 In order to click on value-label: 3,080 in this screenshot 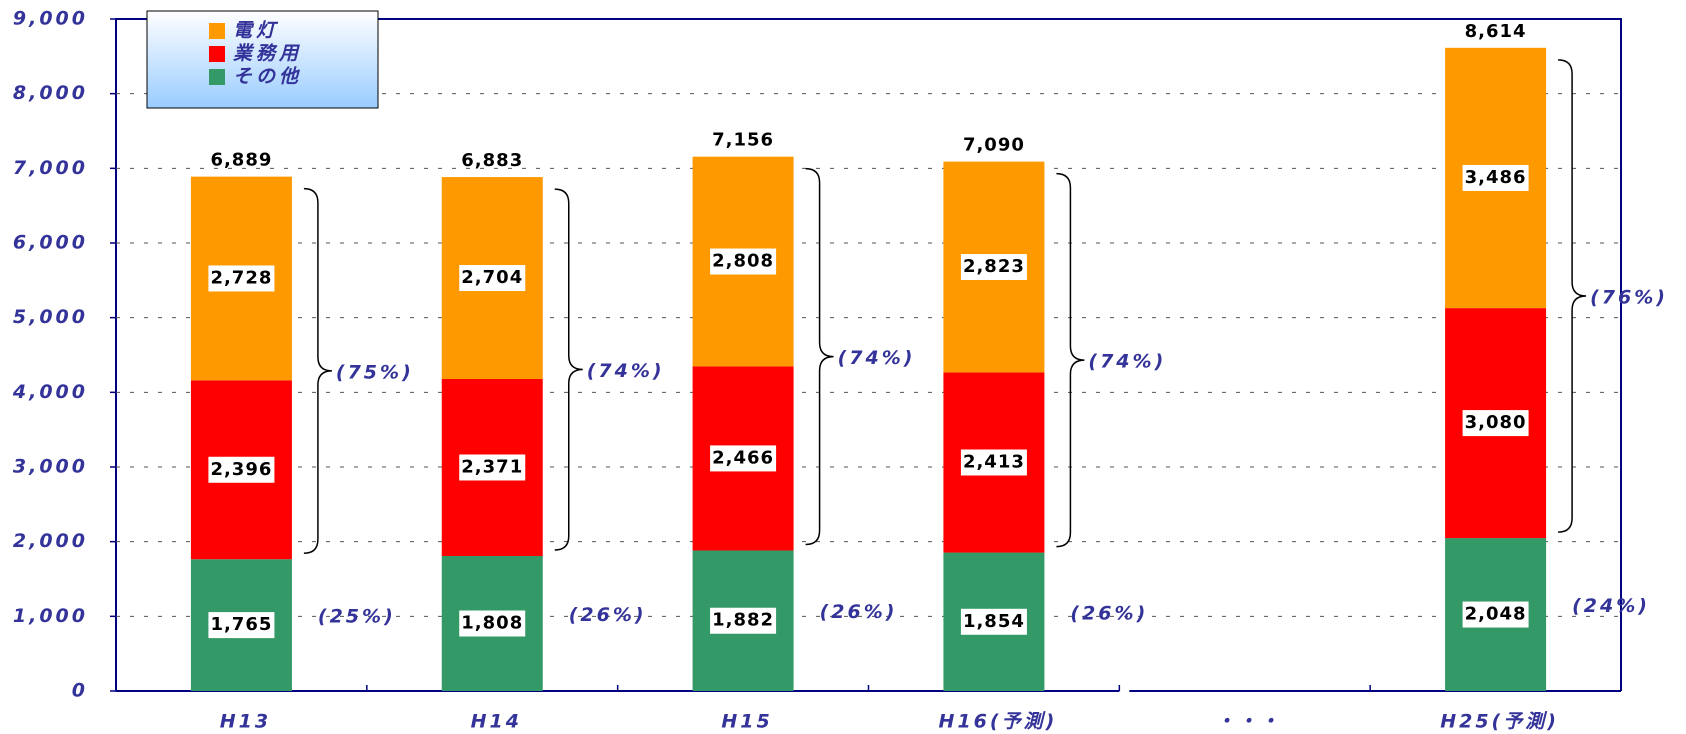, I will do `click(1496, 422)`.